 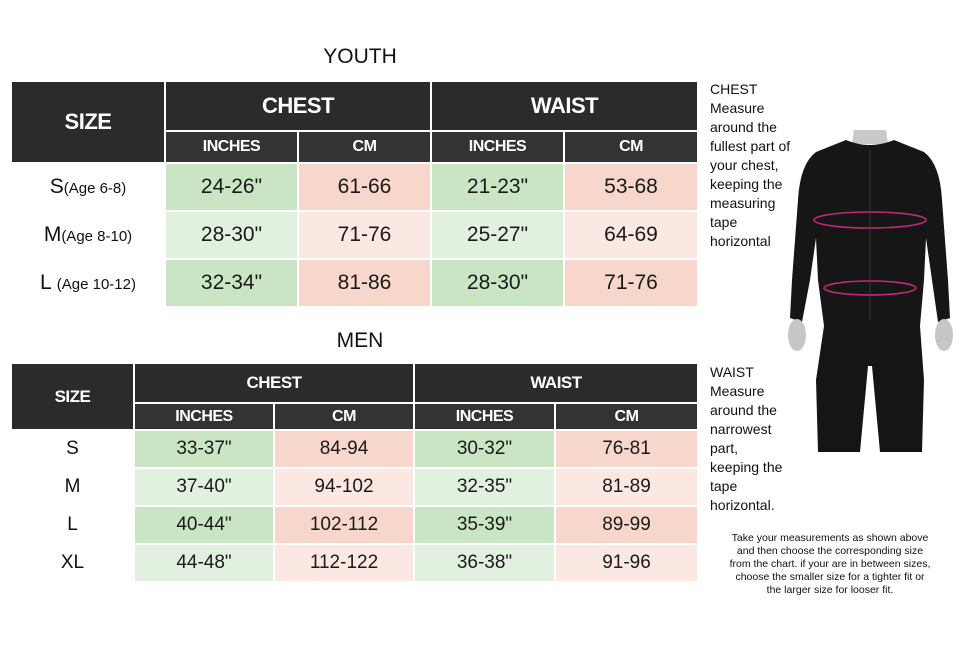 I want to click on table-row: L 40-44" 102-112 35-39" 89-99, so click(x=354, y=525).